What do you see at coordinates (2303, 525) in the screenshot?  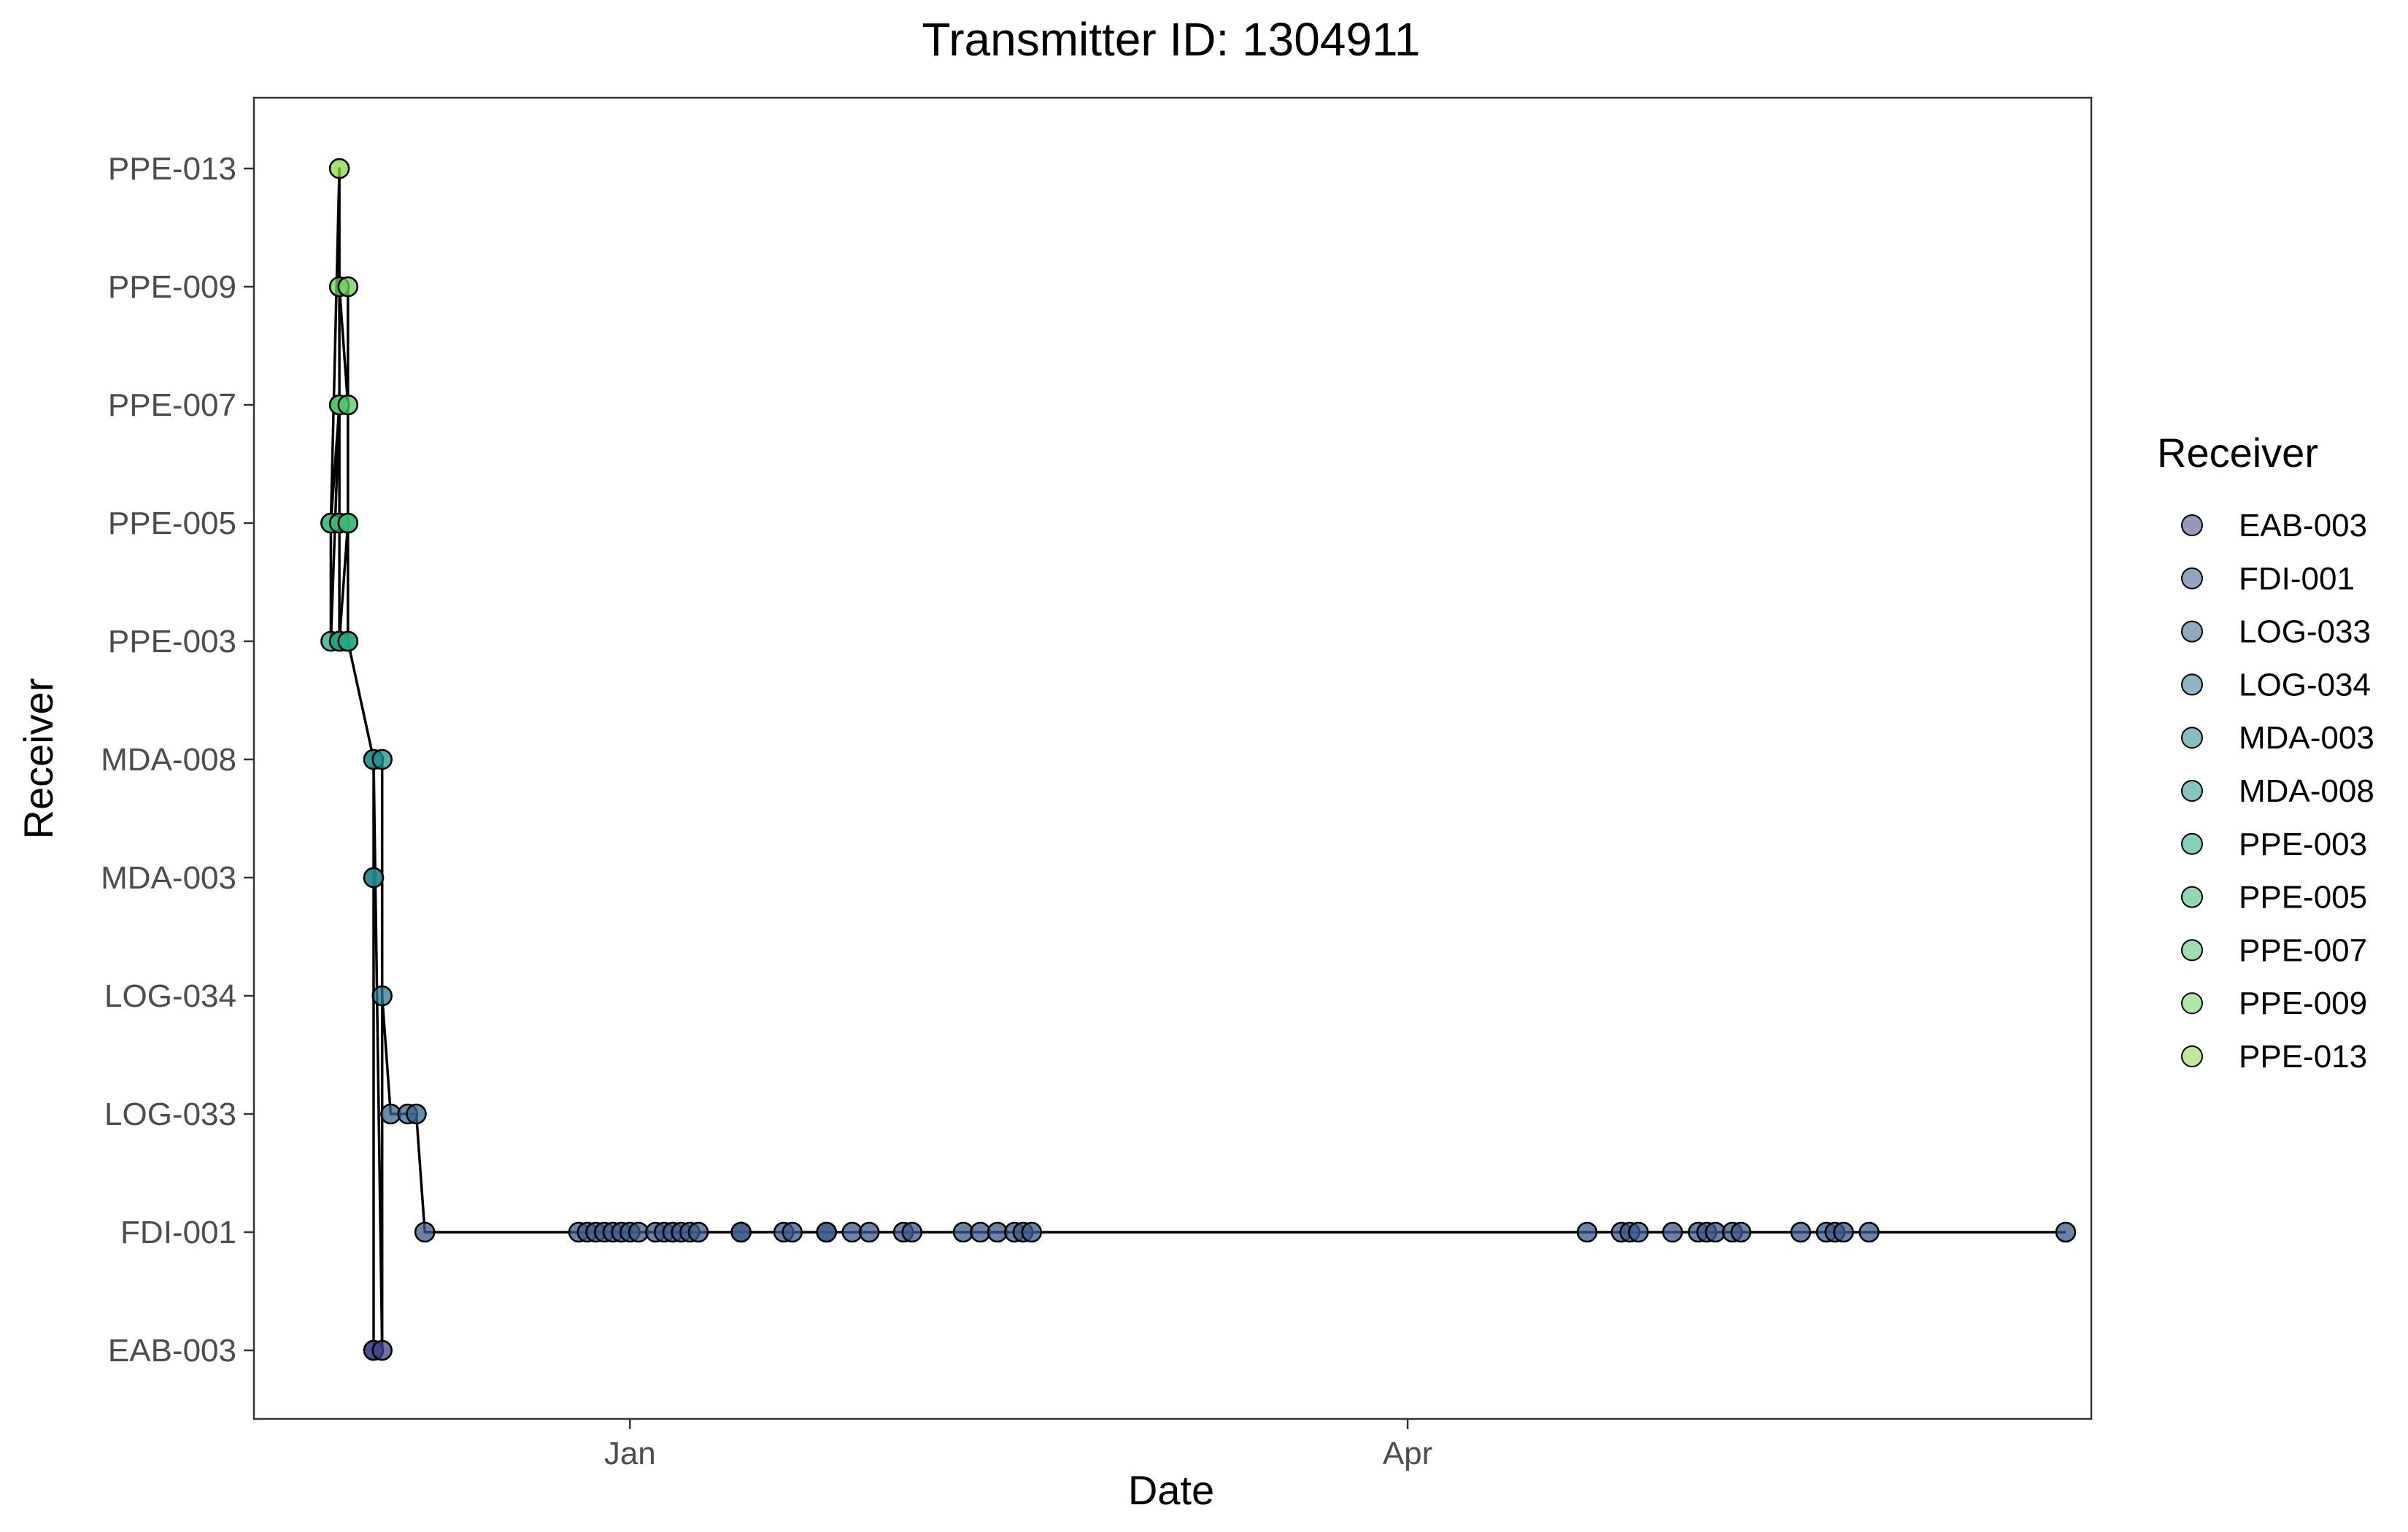 I see `legend-entry-label: EAB-003` at bounding box center [2303, 525].